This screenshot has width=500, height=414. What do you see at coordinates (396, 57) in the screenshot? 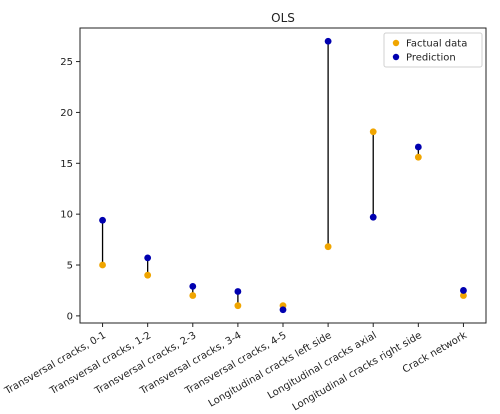
I see `legend-marker-prediction` at bounding box center [396, 57].